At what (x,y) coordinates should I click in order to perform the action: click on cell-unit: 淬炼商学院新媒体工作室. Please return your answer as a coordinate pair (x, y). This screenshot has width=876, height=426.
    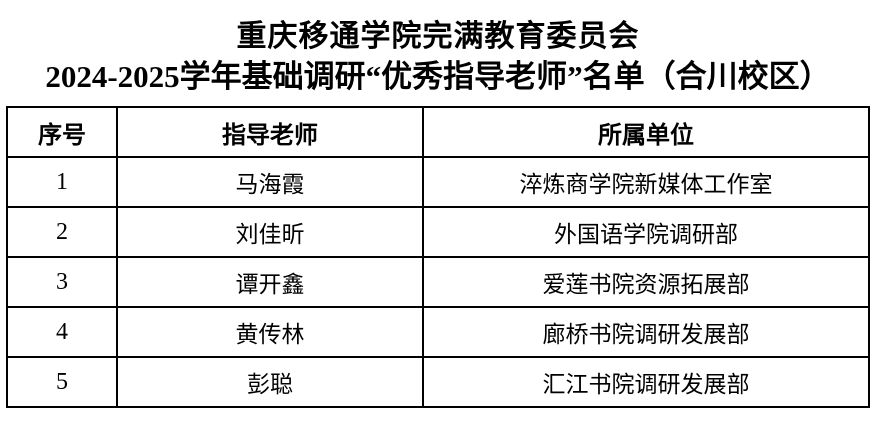
    Looking at the image, I should click on (646, 182).